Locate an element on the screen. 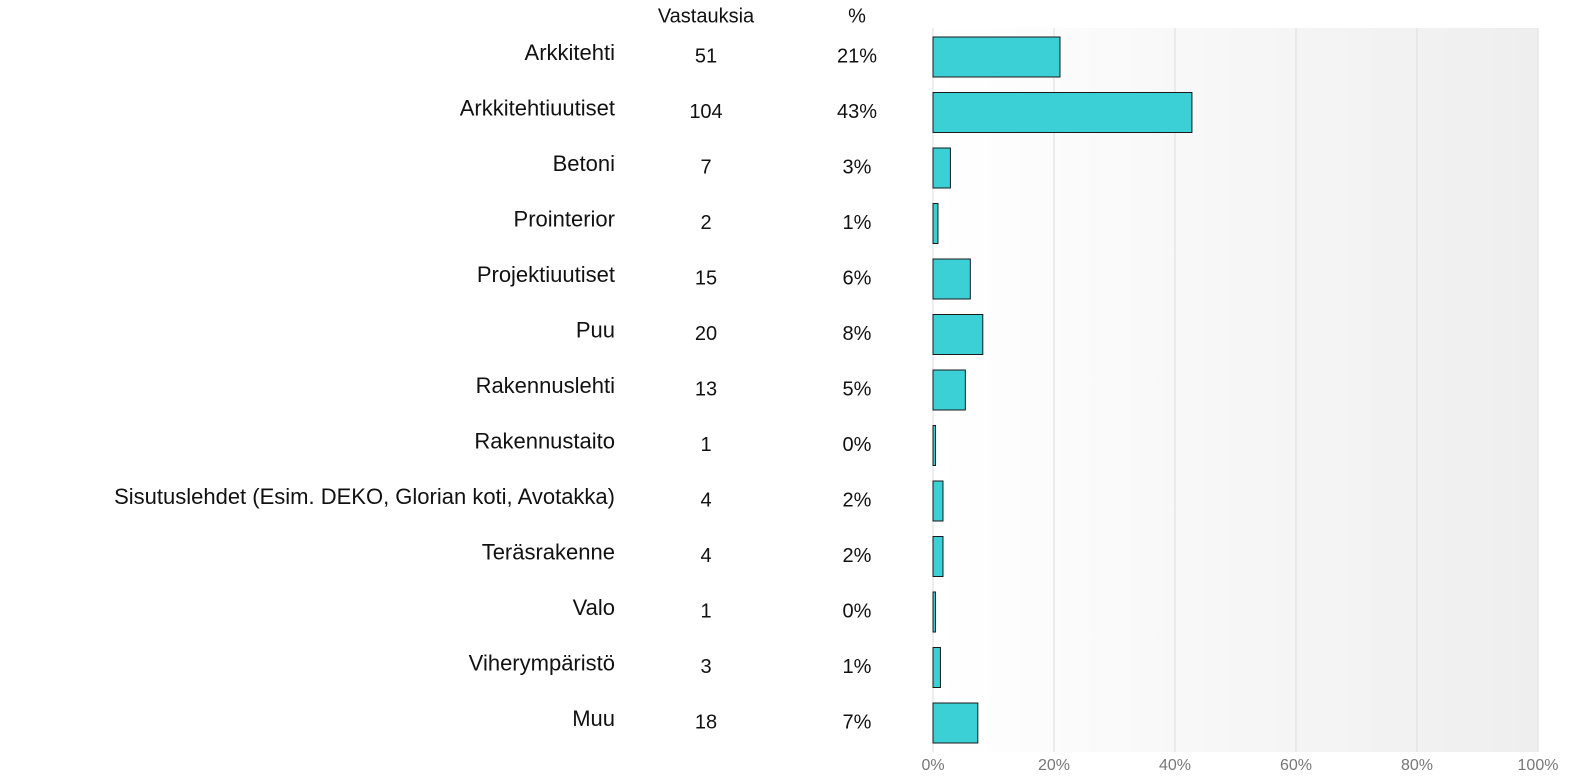 The image size is (1583, 783). category-label: Arkkitehti is located at coordinates (570, 52).